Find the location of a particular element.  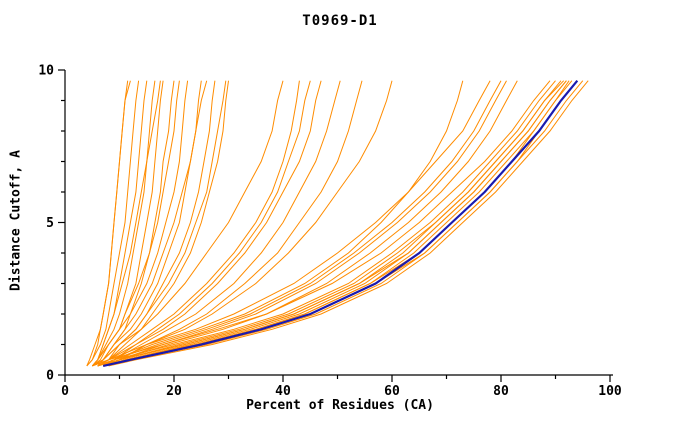

svg-text: 40 is located at coordinates (283, 391).